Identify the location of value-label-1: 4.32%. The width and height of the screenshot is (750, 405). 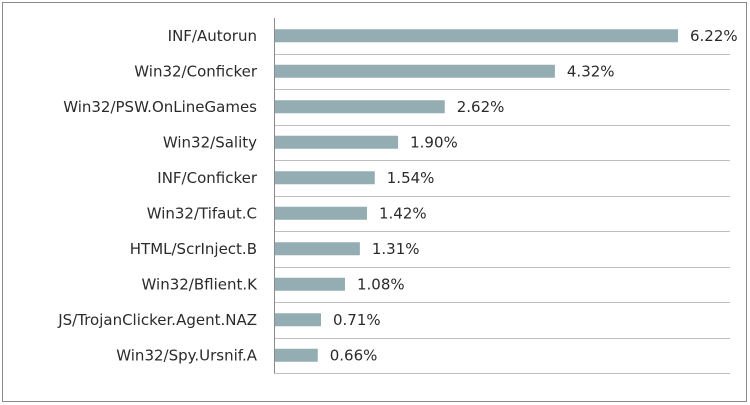
(591, 71).